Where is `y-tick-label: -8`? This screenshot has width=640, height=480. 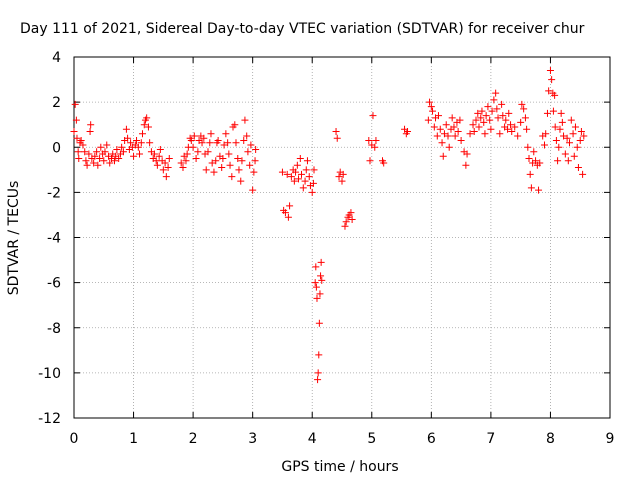
y-tick-label: -8 is located at coordinates (54, 329).